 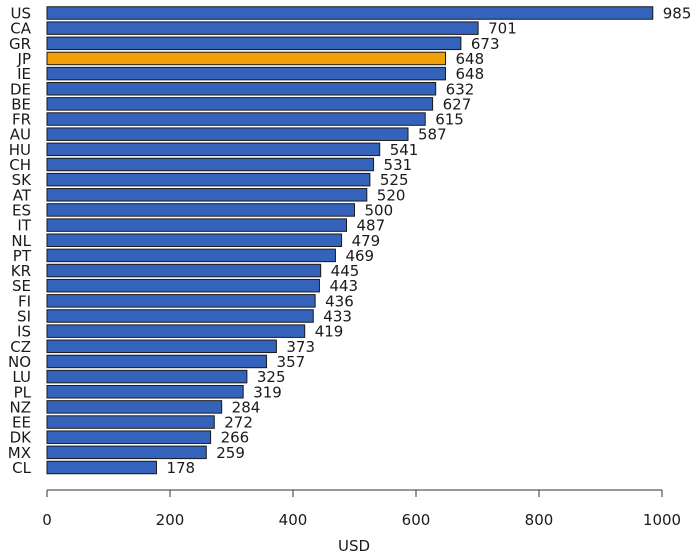 I want to click on bar-gr, so click(x=254, y=43).